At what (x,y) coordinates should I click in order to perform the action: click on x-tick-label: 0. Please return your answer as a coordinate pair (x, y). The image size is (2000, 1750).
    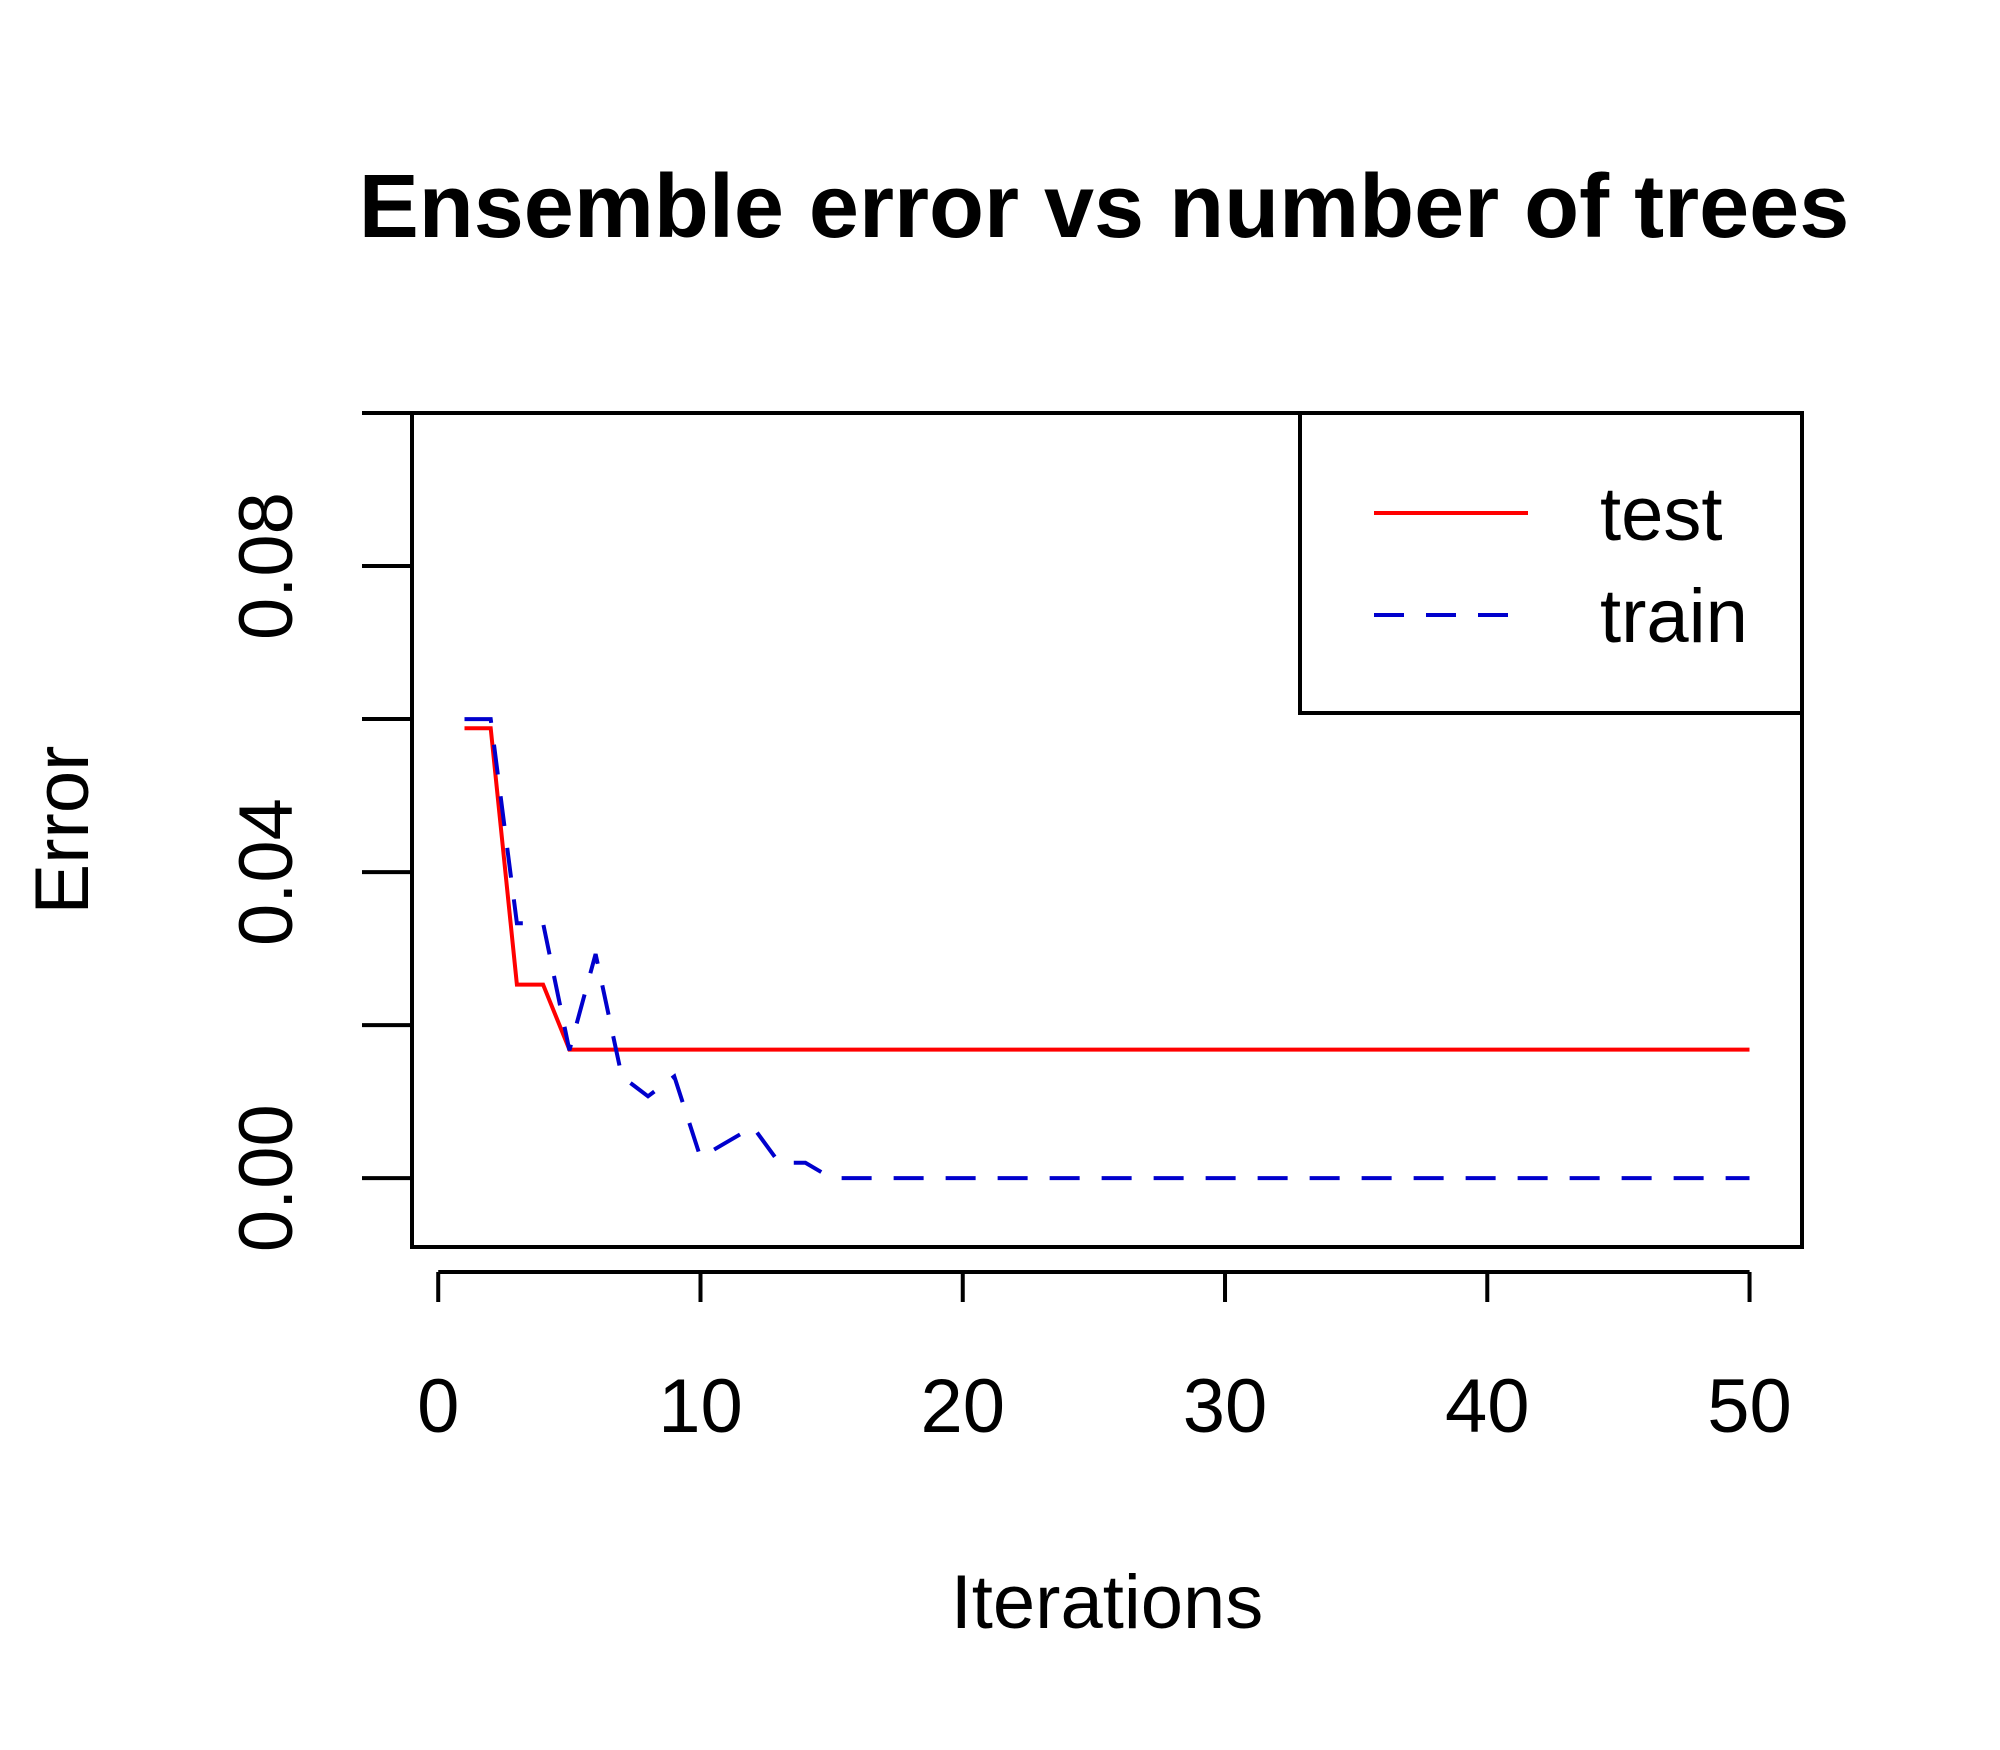
    Looking at the image, I should click on (438, 1406).